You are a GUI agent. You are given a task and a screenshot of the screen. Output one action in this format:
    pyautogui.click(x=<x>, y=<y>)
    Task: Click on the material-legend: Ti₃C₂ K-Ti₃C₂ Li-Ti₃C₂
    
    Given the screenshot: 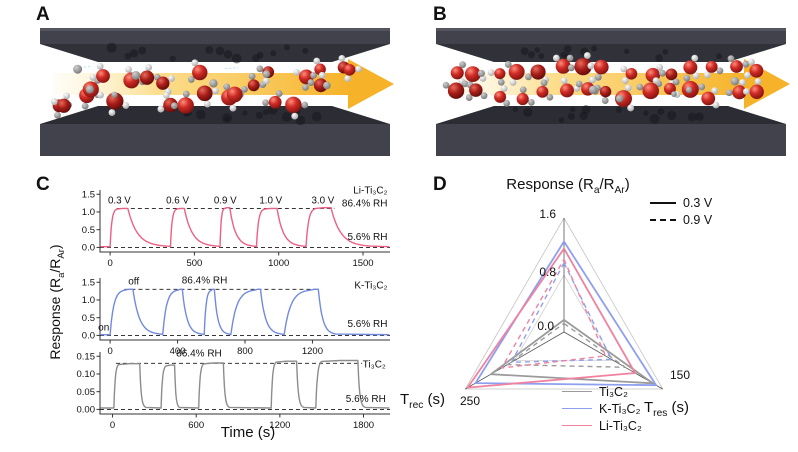 What is the action you would take?
    pyautogui.click(x=602, y=408)
    